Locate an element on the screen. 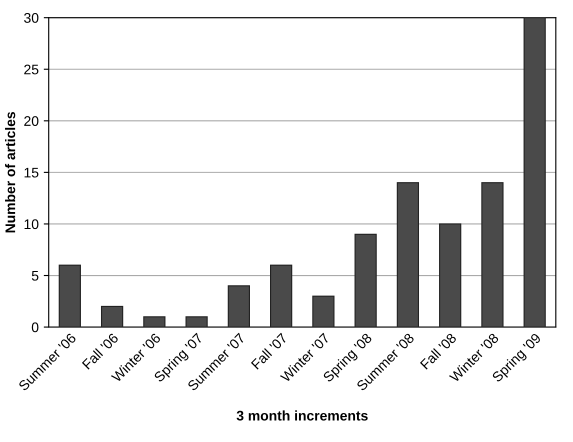  y-tick-label: 0 is located at coordinates (35, 327).